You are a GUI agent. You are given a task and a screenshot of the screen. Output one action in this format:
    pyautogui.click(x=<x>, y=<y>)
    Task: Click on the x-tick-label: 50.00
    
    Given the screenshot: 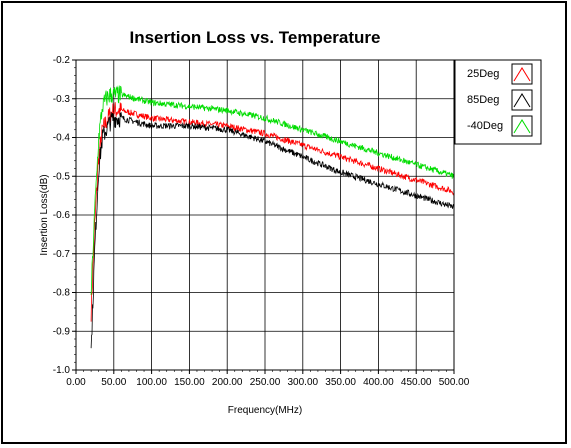 What is the action you would take?
    pyautogui.click(x=113, y=382)
    